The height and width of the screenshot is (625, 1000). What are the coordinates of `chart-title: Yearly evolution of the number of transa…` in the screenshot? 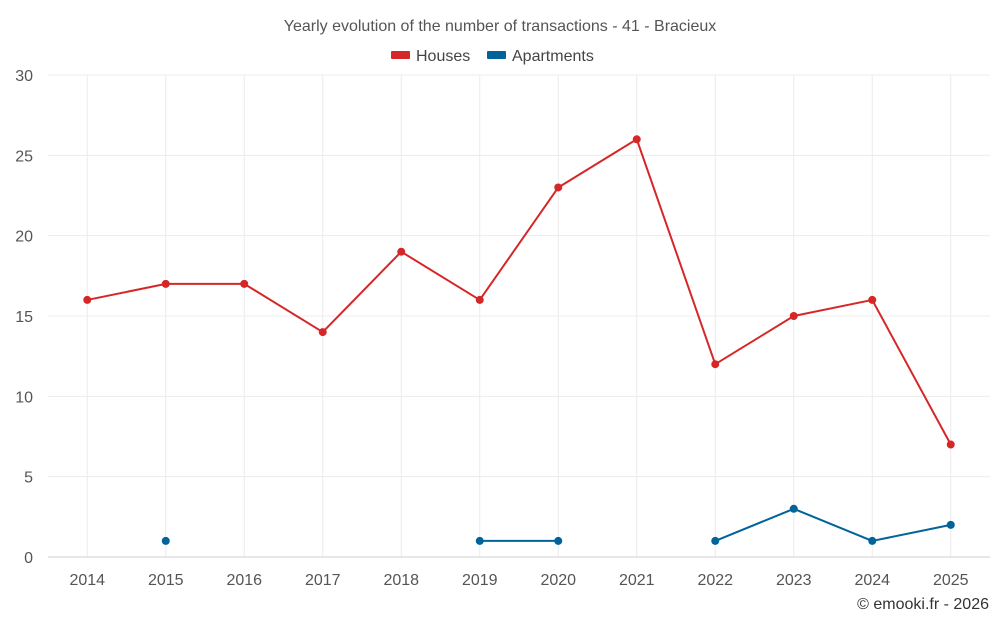 It's located at (500, 26).